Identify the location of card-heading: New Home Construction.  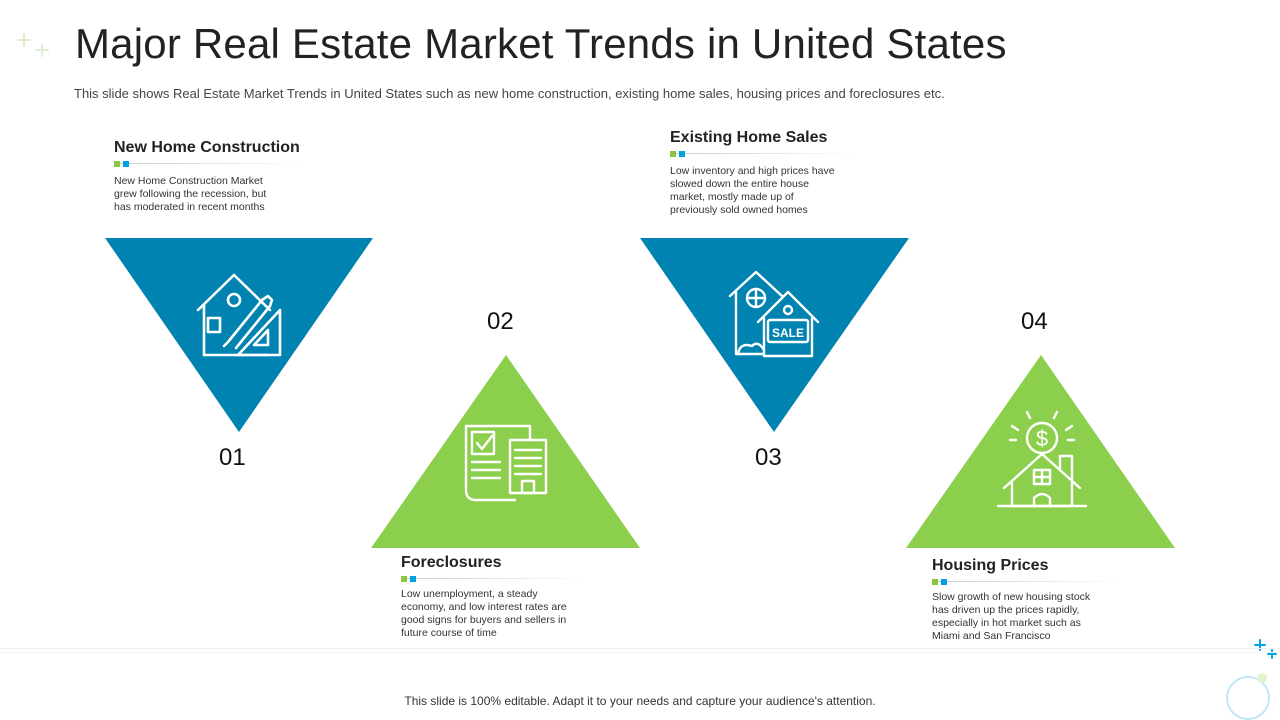
(207, 147).